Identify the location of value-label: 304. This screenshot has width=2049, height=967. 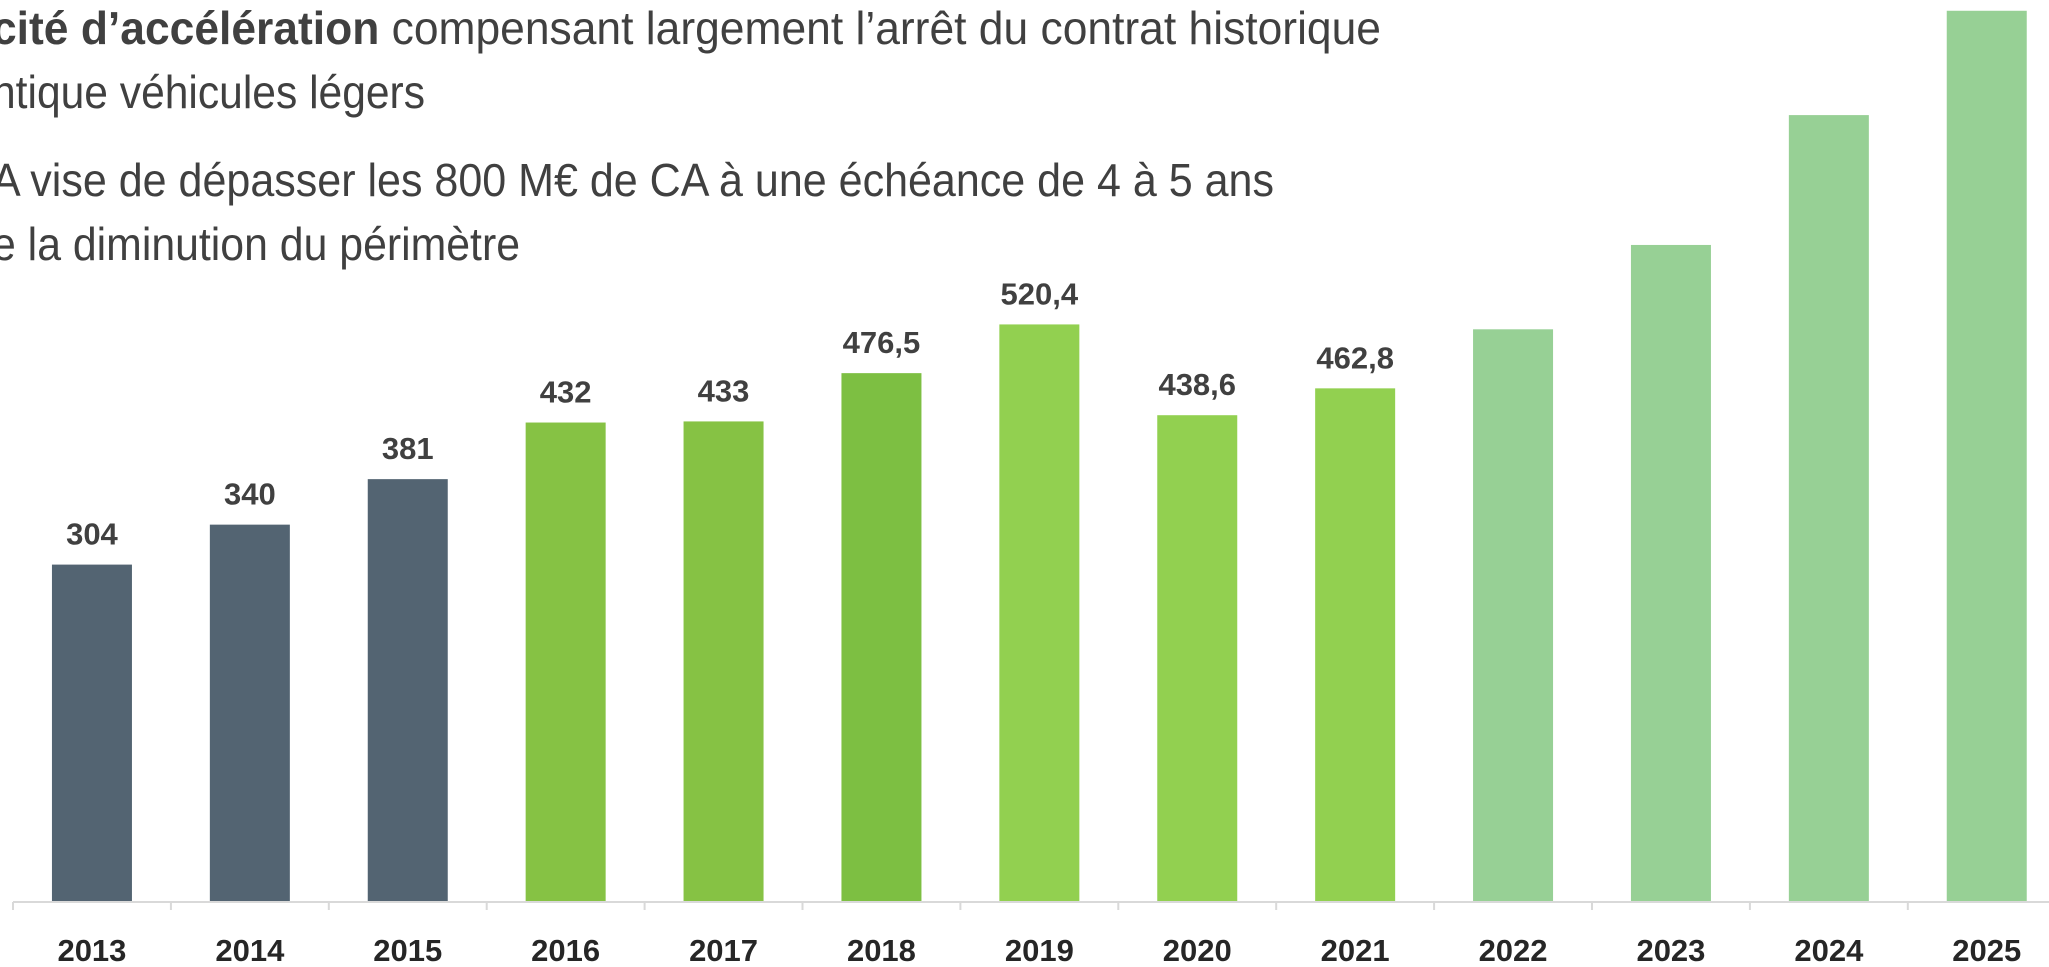
(92, 534).